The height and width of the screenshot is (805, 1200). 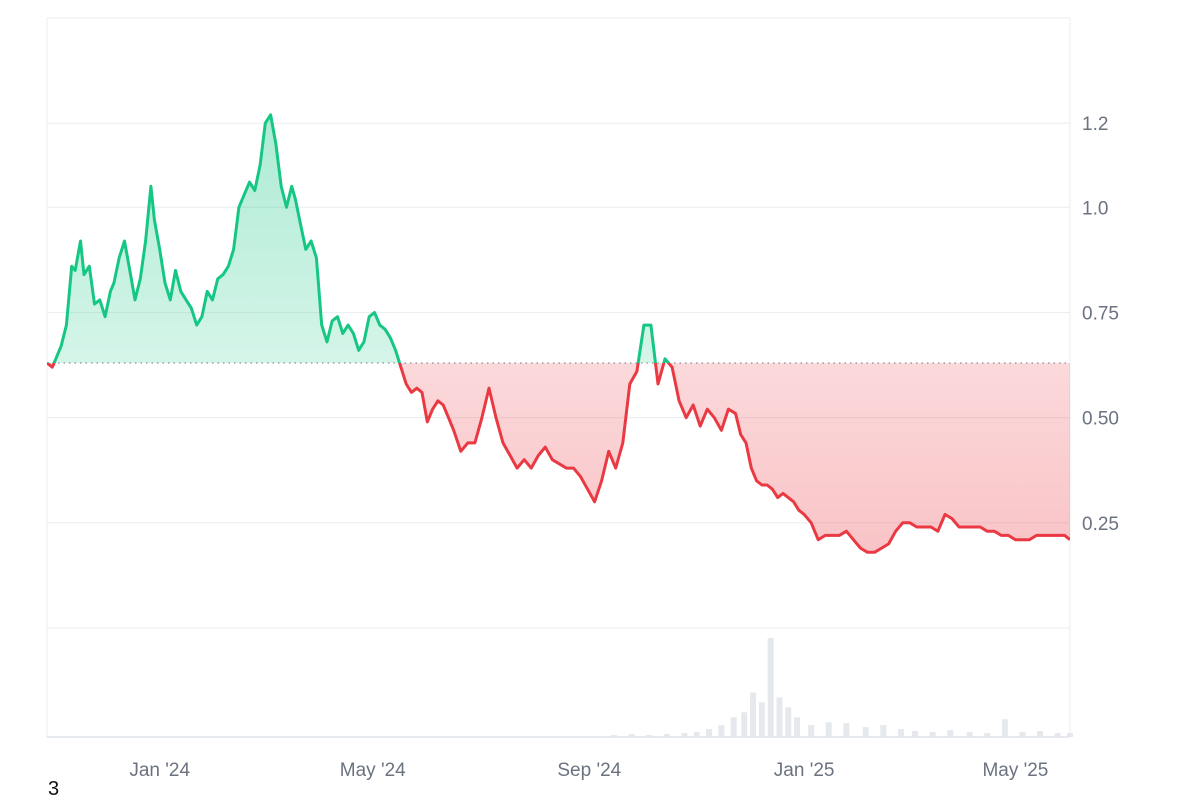 What do you see at coordinates (804, 770) in the screenshot?
I see `x-tick-label: Jan '25` at bounding box center [804, 770].